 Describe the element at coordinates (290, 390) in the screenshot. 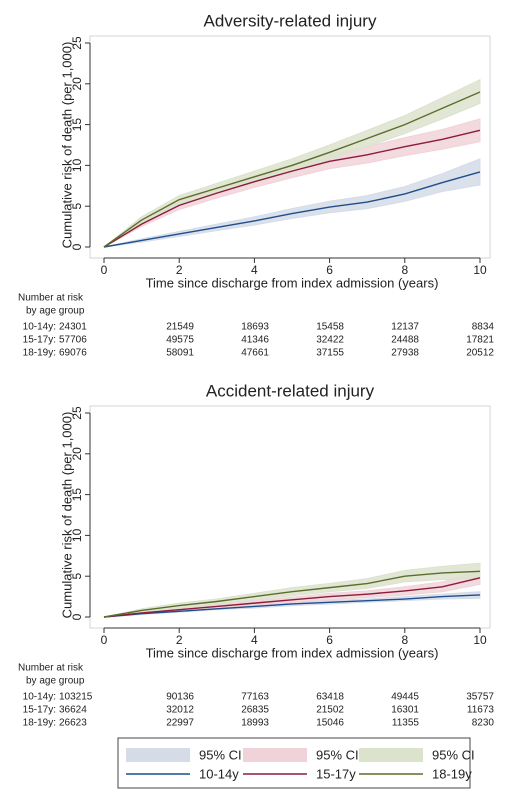

I see `chart-title: Accident-related injury` at that location.